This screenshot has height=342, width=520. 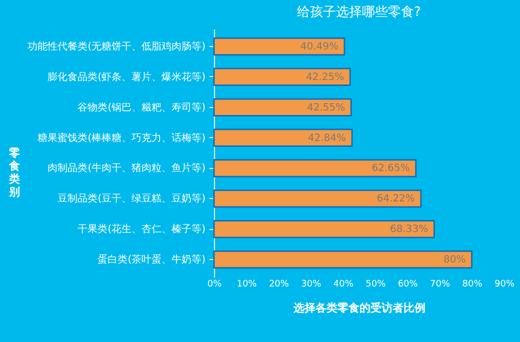 I want to click on y-tick-label: 豆制品类(豆干、绿豆糕、豆奶等), so click(x=132, y=198).